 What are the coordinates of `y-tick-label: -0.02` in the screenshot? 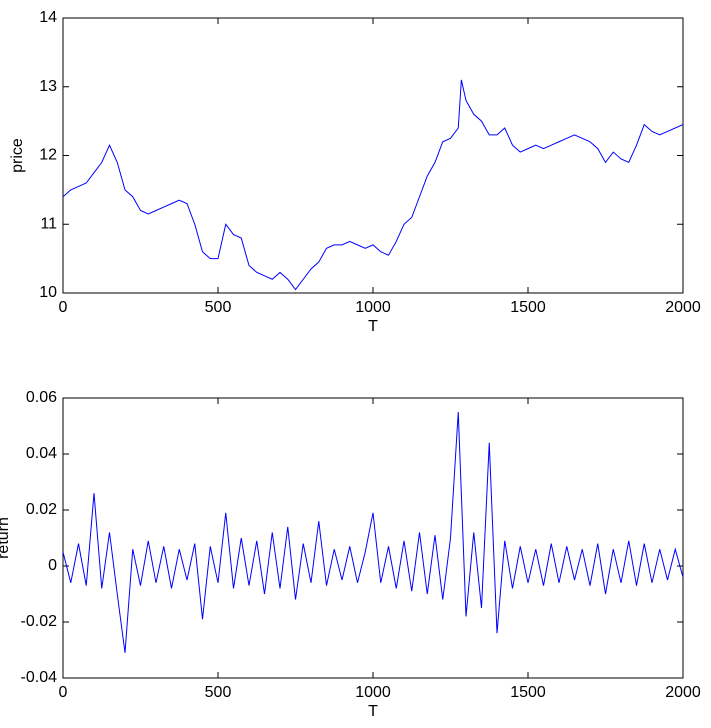 It's located at (39, 621).